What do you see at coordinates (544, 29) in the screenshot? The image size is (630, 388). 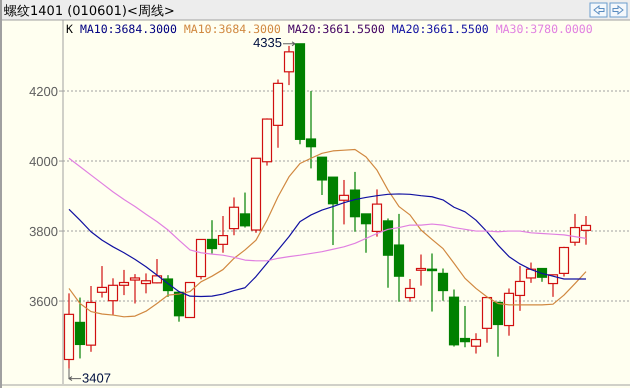 I see `text: MA30:3780.0000` at bounding box center [544, 29].